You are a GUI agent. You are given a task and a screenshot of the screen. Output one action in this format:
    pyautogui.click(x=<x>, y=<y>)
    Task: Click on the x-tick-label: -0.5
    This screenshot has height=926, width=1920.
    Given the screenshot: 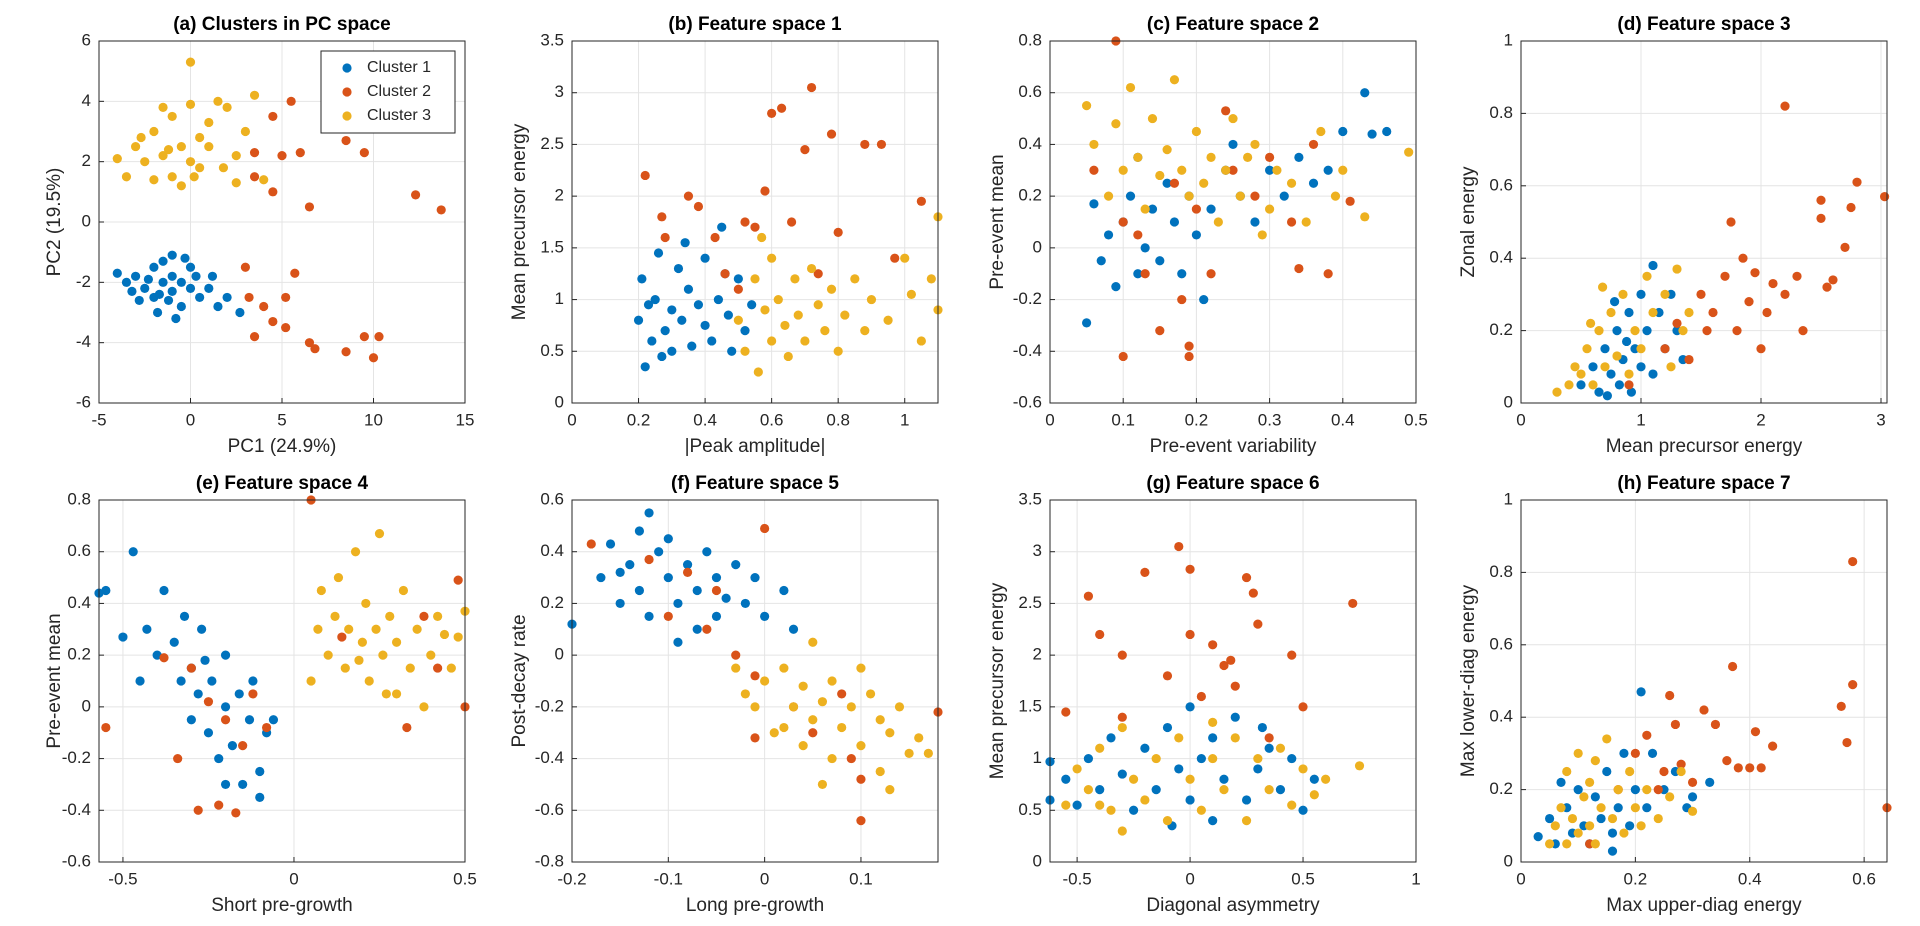 What is the action you would take?
    pyautogui.click(x=1076, y=878)
    